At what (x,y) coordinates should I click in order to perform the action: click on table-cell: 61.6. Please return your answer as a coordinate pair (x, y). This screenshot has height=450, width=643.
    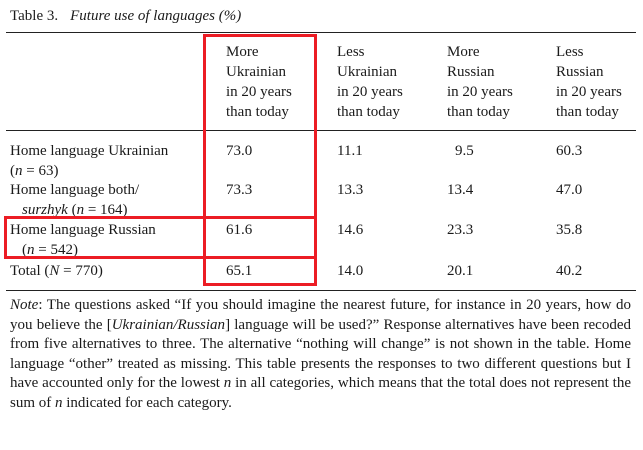
    Looking at the image, I should click on (239, 230).